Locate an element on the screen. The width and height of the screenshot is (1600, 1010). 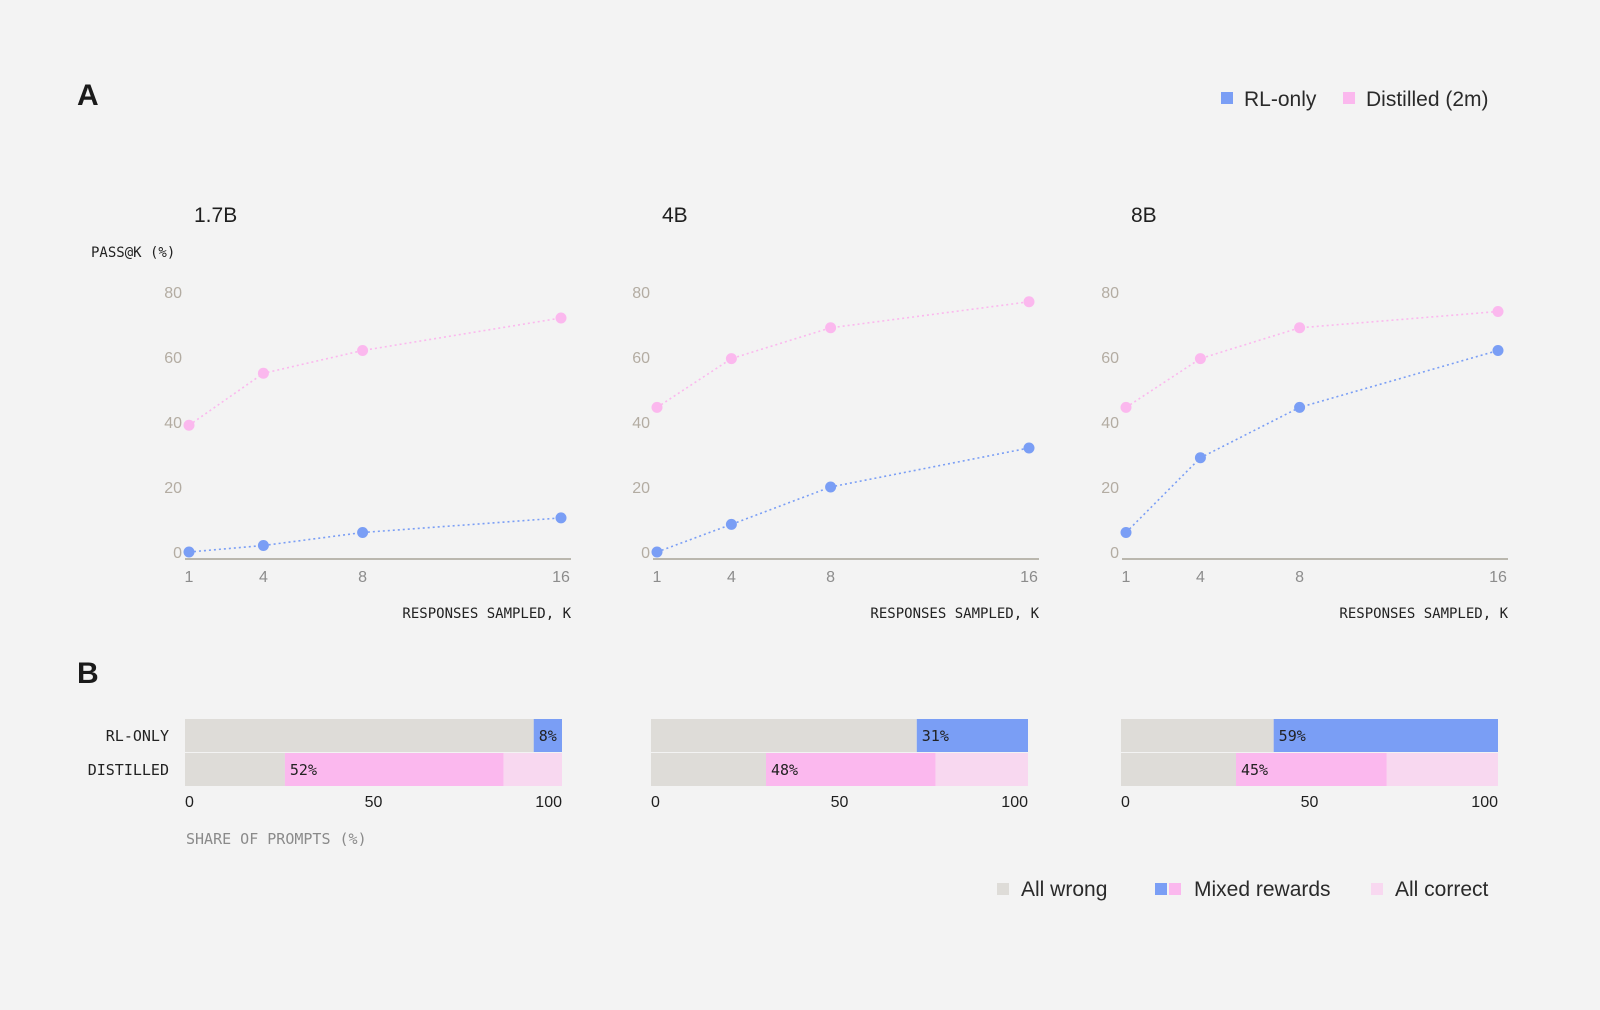
bar-value-label: 31% is located at coordinates (935, 736).